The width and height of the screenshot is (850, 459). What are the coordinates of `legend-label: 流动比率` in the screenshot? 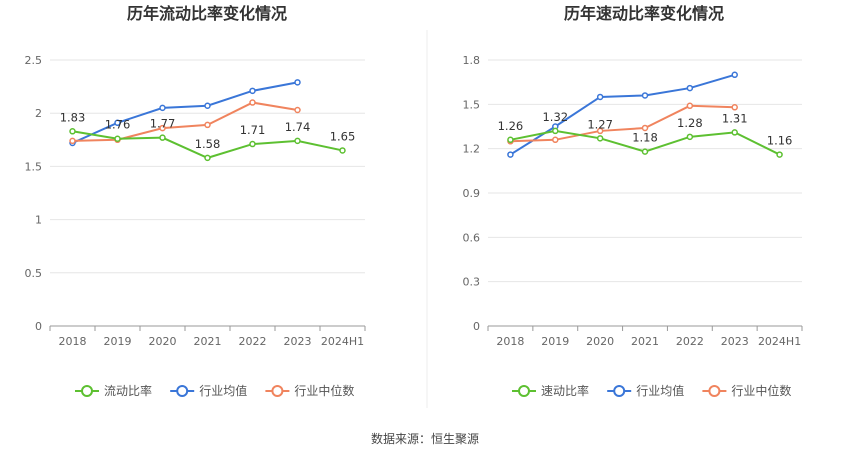 It's located at (128, 390).